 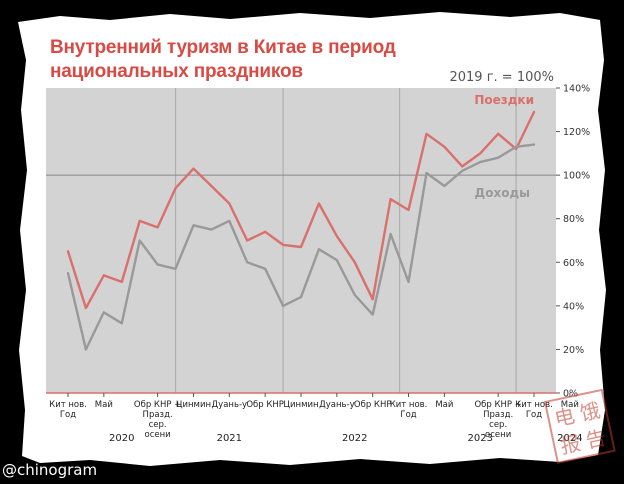 I want to click on y-tick-label-40: 40%, so click(x=573, y=306).